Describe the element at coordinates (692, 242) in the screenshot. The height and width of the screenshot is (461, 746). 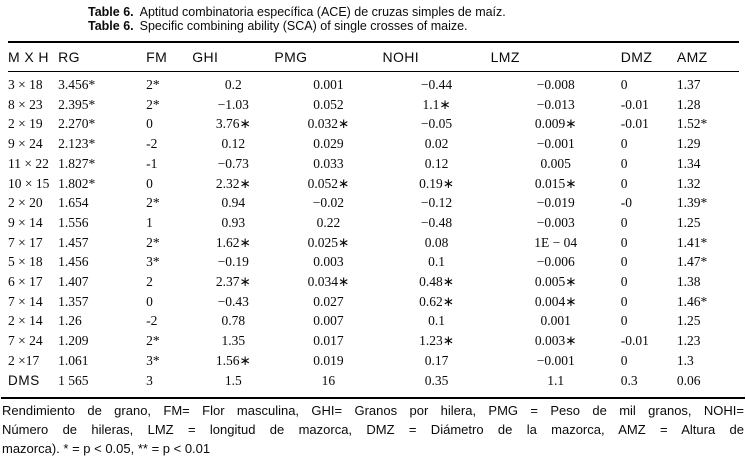
I see `table-cell: 1.41*` at that location.